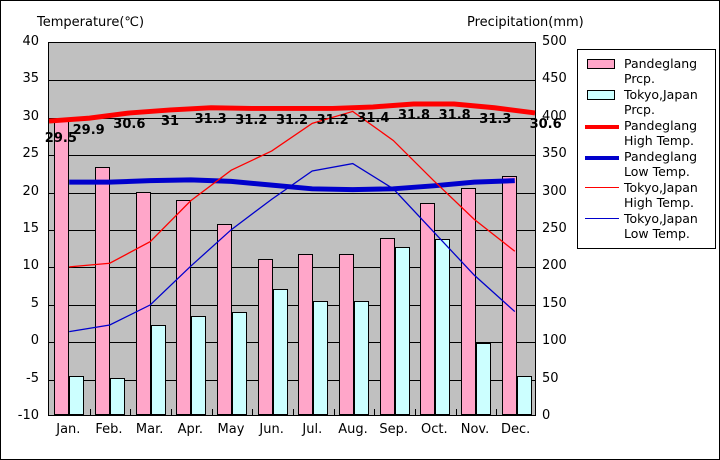 The height and width of the screenshot is (460, 720). What do you see at coordinates (32, 378) in the screenshot?
I see `left-axis-tick-label: -5` at bounding box center [32, 378].